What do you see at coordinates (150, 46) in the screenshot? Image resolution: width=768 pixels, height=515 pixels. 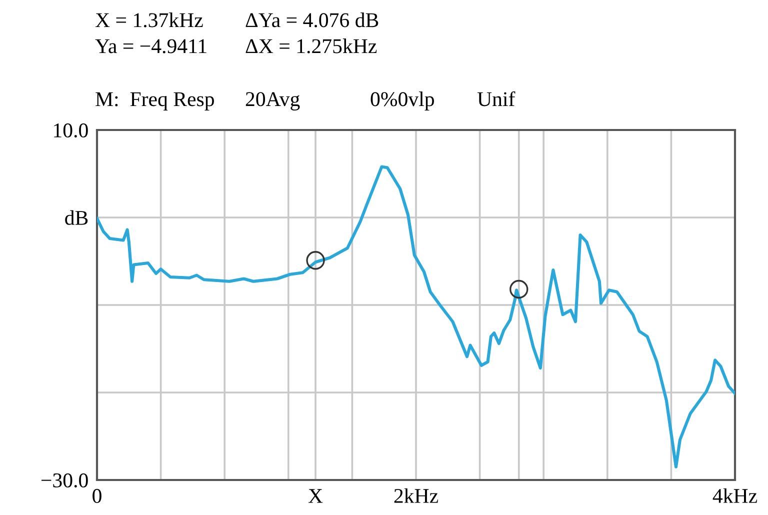 I see `text: Ya = −4.9411` at bounding box center [150, 46].